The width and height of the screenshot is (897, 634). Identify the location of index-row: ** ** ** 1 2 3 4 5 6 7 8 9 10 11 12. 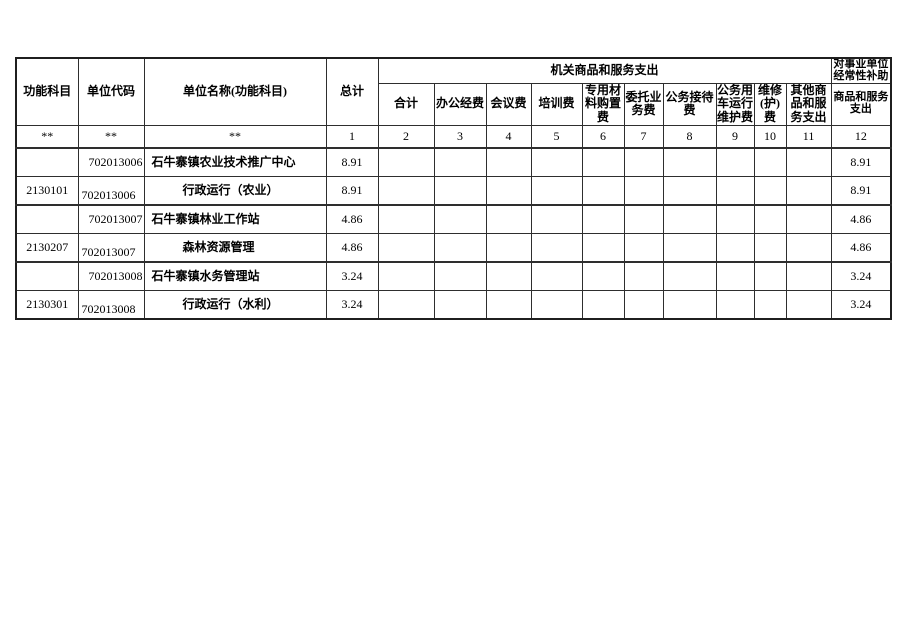
(453, 137).